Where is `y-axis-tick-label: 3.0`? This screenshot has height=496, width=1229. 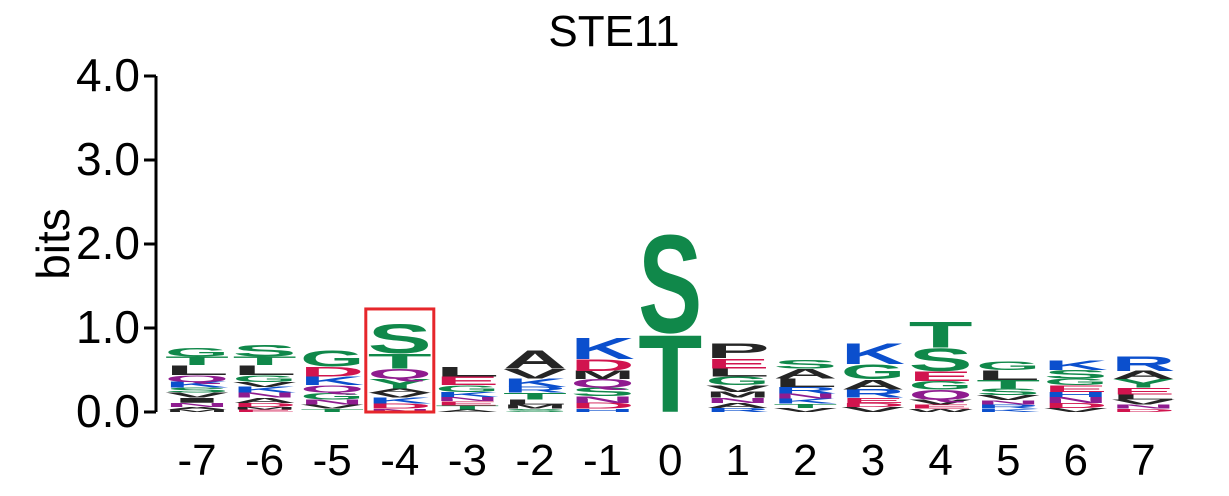
y-axis-tick-label: 3.0 is located at coordinates (108, 159).